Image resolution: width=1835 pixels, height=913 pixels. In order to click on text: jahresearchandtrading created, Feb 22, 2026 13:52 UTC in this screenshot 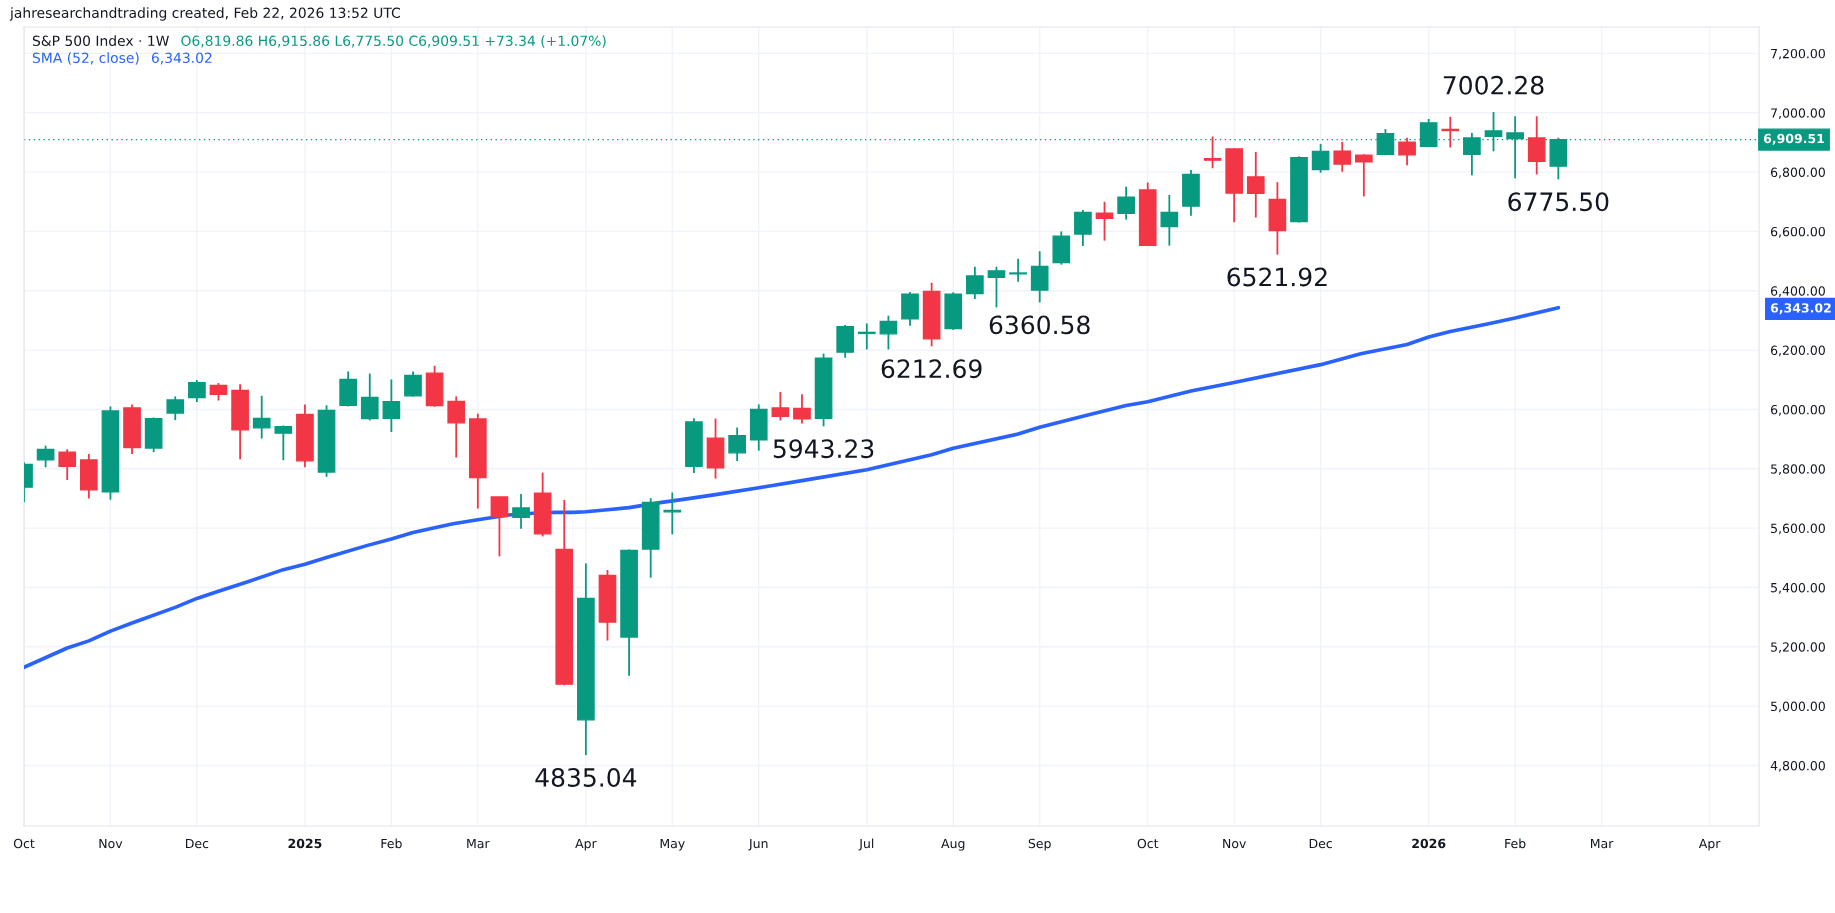, I will do `click(204, 14)`.